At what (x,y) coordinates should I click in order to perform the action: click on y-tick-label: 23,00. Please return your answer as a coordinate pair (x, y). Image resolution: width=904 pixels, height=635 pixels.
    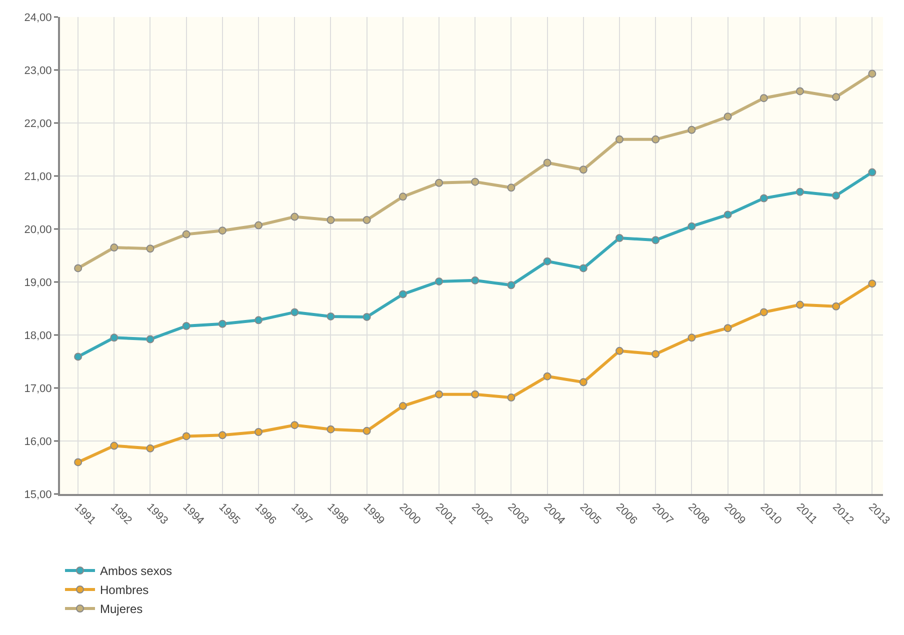
    Looking at the image, I should click on (38, 70).